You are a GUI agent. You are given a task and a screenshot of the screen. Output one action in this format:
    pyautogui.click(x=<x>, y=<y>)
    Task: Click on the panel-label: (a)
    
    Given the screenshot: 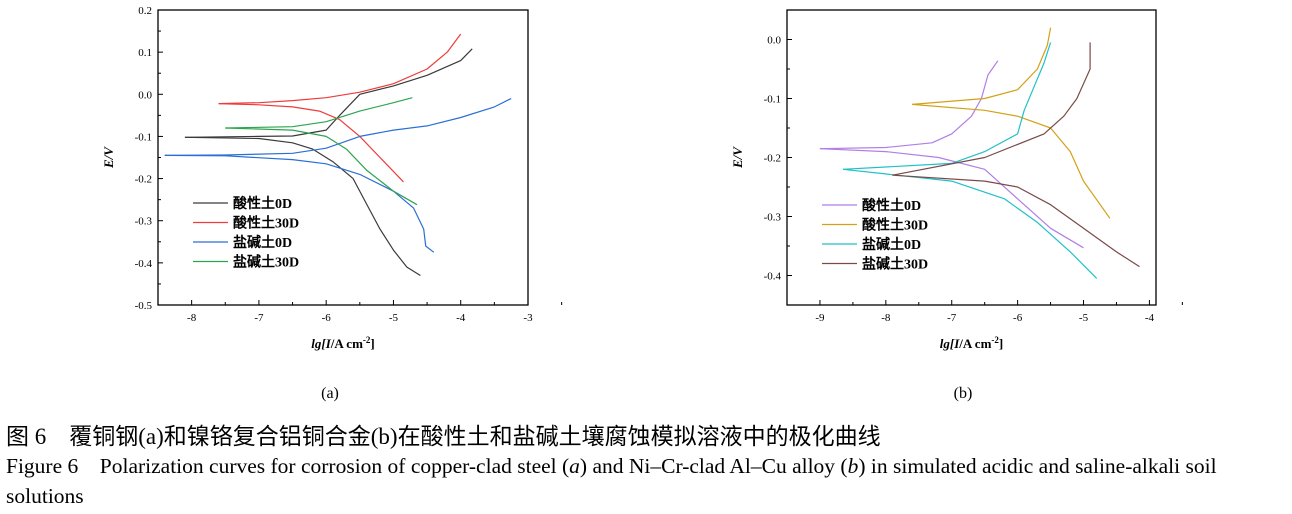 What is the action you would take?
    pyautogui.click(x=330, y=393)
    